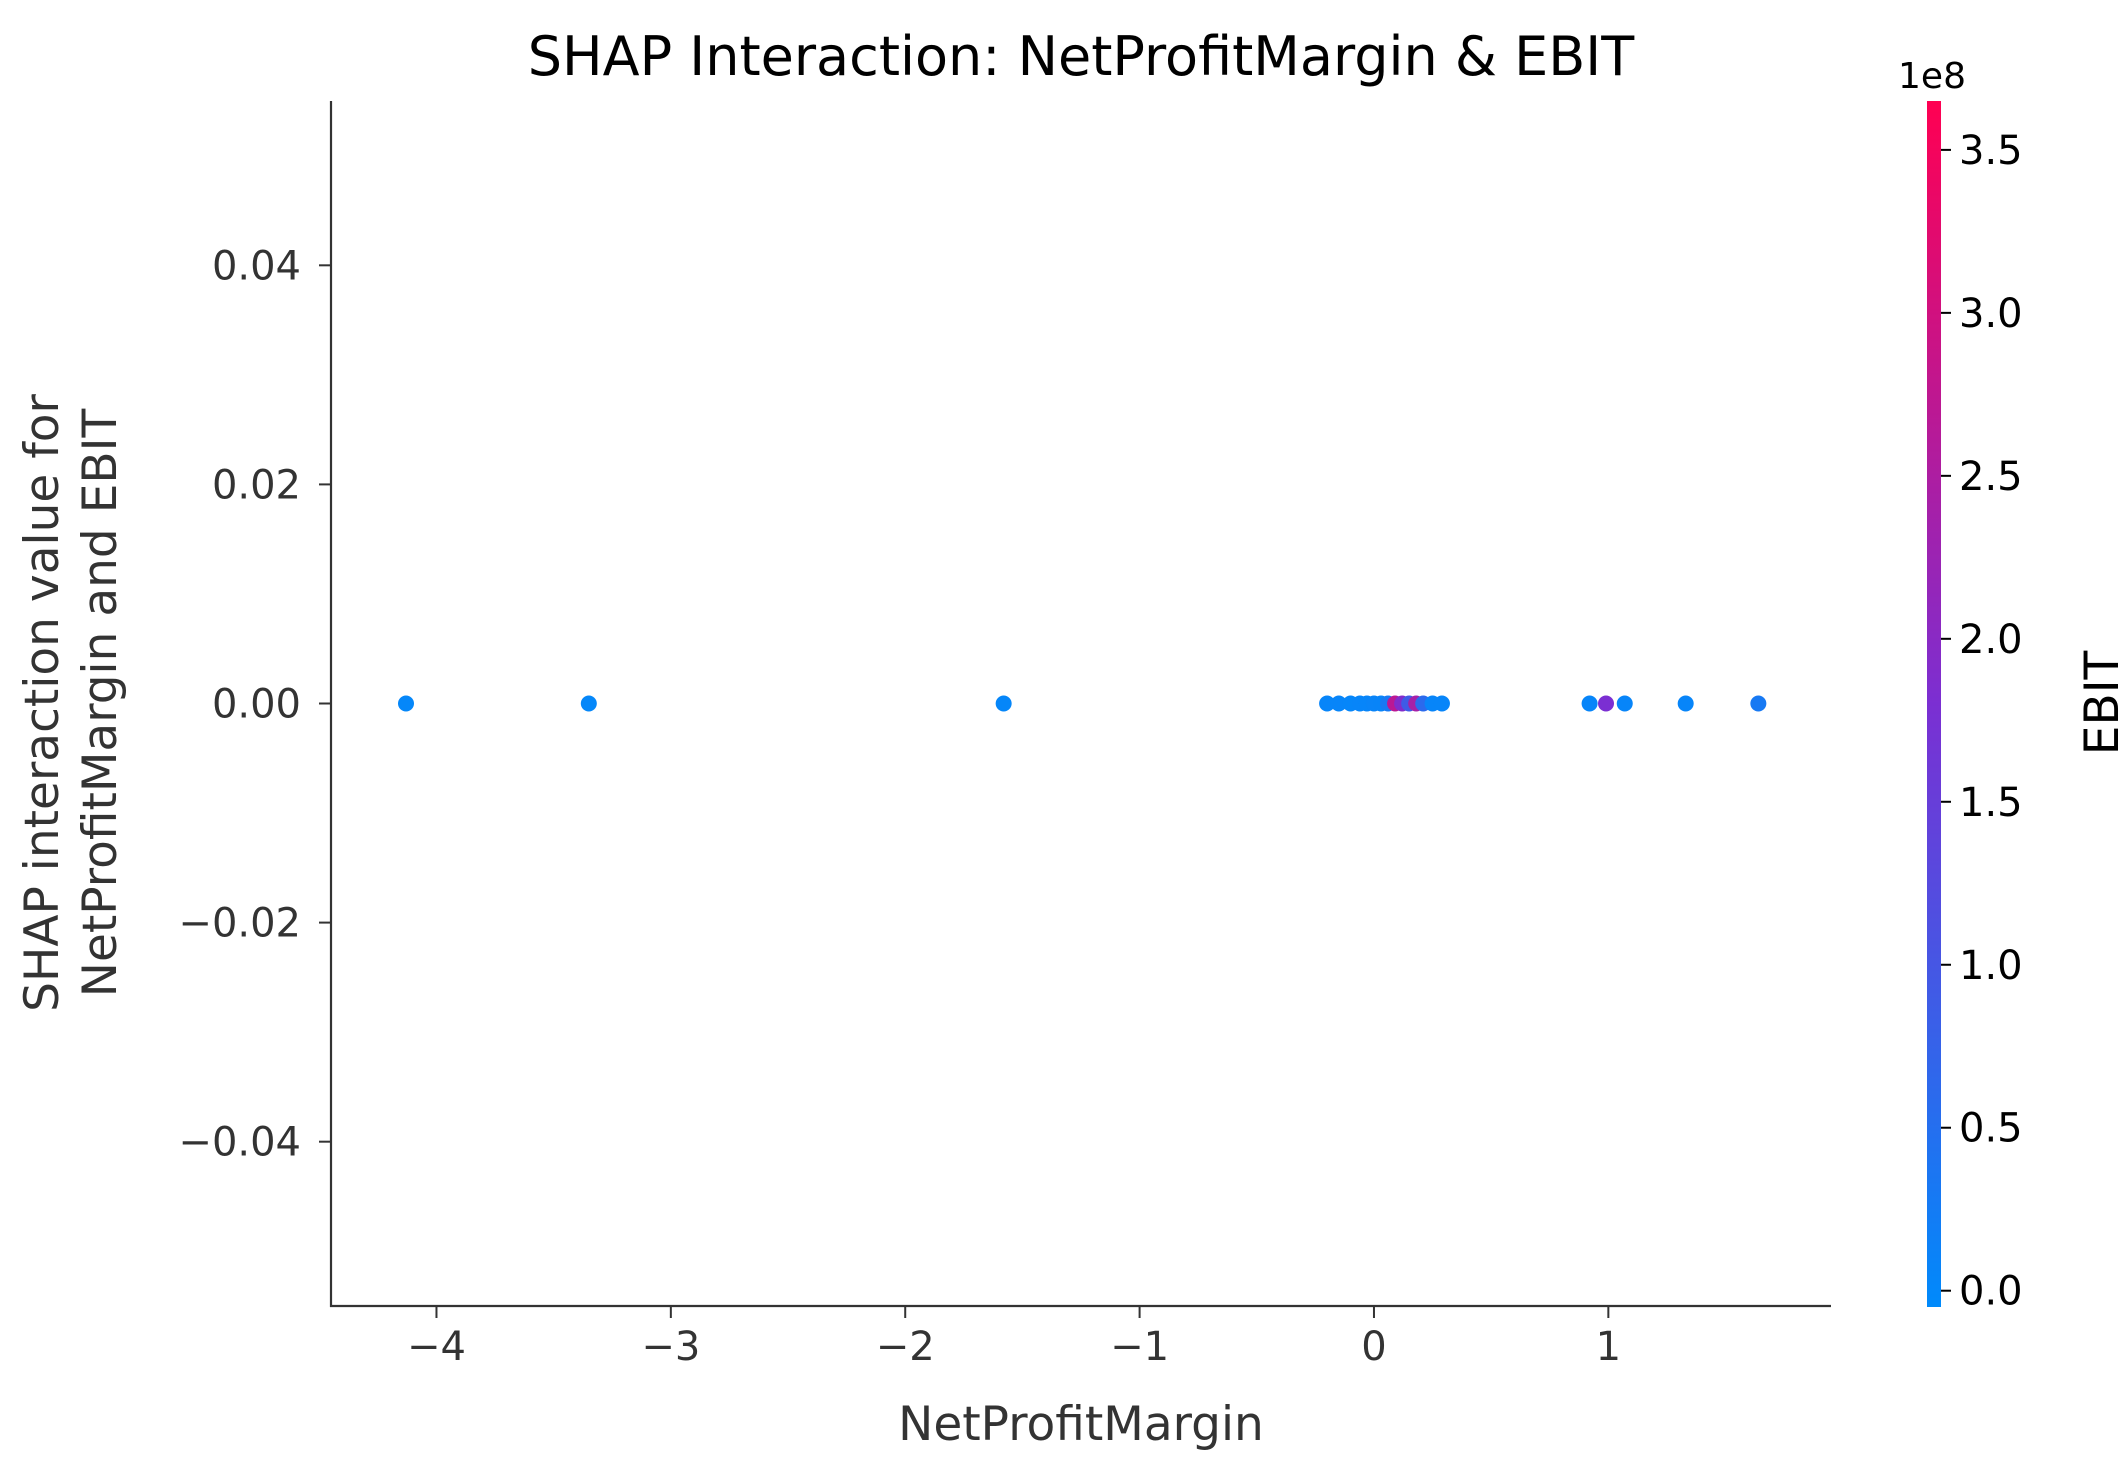 The width and height of the screenshot is (2124, 1468). Describe the element at coordinates (256, 485) in the screenshot. I see `y-tick-label: 0.02` at that location.